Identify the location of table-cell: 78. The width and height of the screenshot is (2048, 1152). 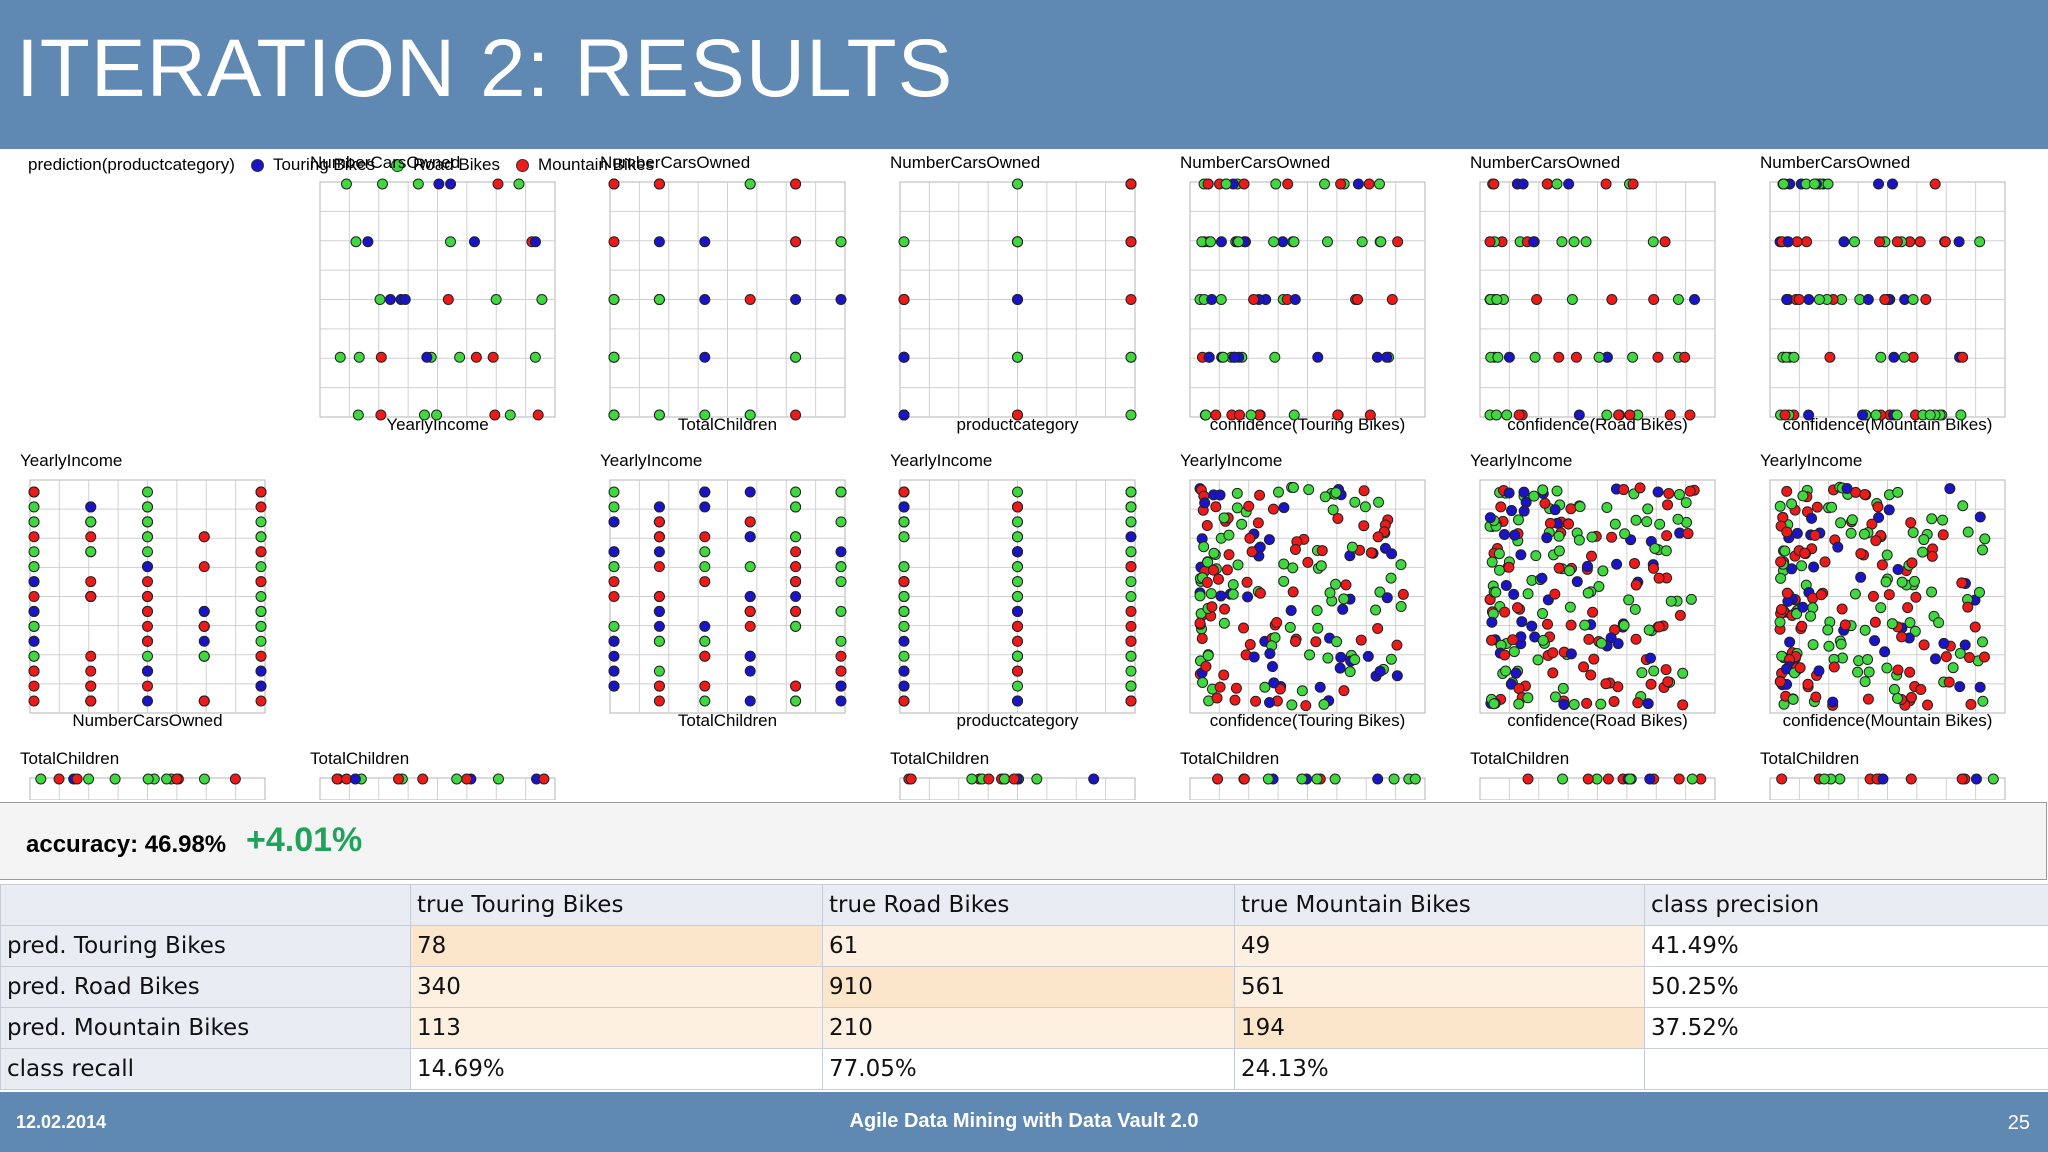
(616, 946).